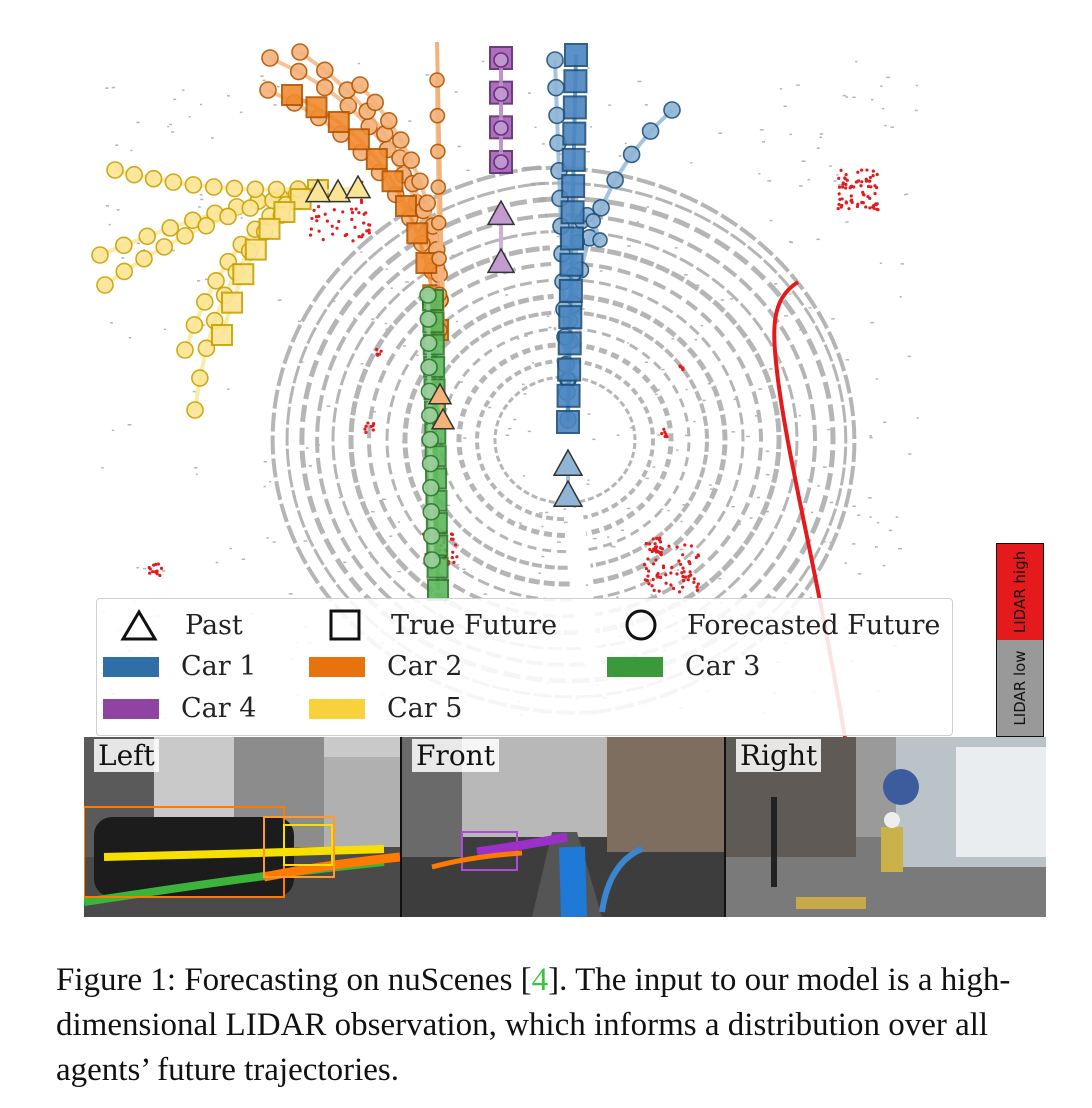 This screenshot has width=1092, height=1108. Describe the element at coordinates (557, 115) in the screenshot. I see `car-1-forecast-point` at that location.